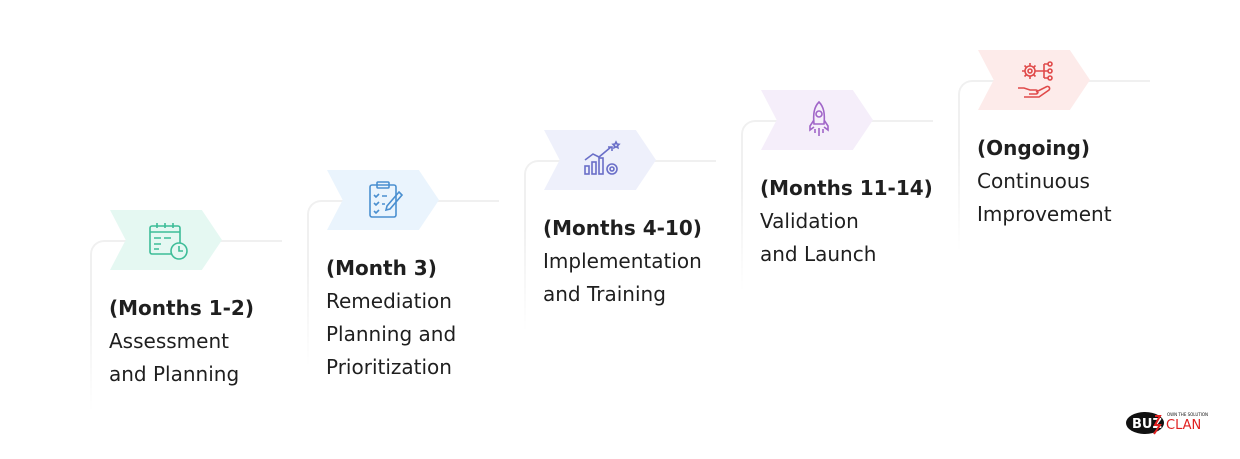 The height and width of the screenshot is (459, 1240). I want to click on step-2-chevron, so click(383, 200).